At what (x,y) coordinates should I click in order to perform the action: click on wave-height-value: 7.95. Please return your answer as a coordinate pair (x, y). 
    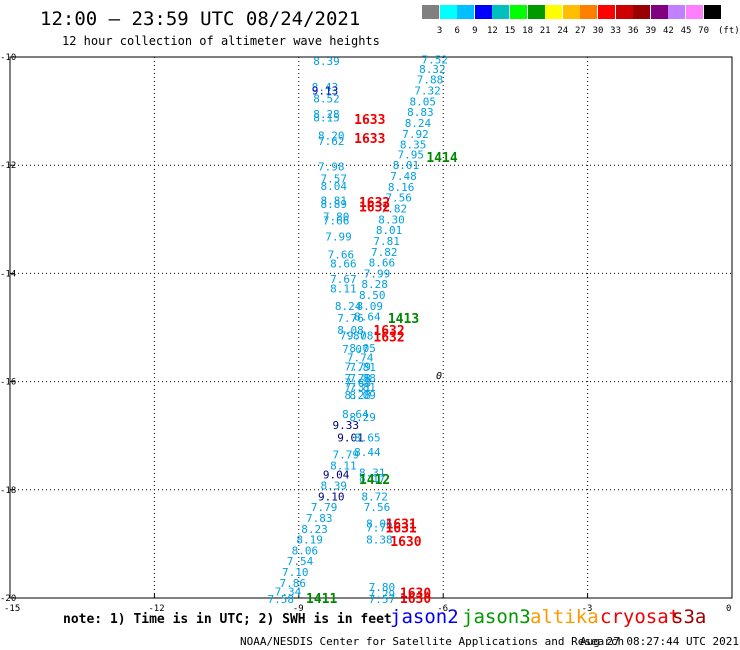
    Looking at the image, I should click on (410, 154).